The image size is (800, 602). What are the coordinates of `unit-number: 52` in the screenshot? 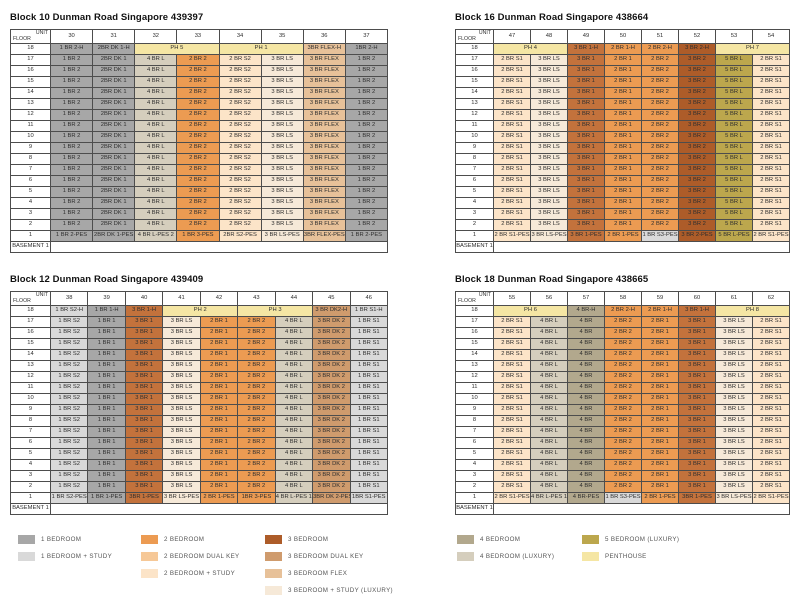 It's located at (697, 36).